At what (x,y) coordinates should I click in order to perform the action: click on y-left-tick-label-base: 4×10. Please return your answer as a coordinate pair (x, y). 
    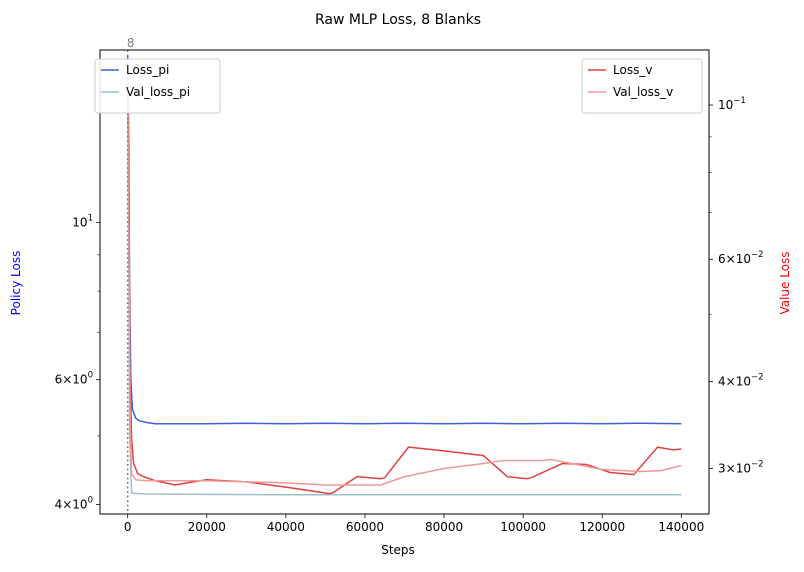
    Looking at the image, I should click on (71, 505).